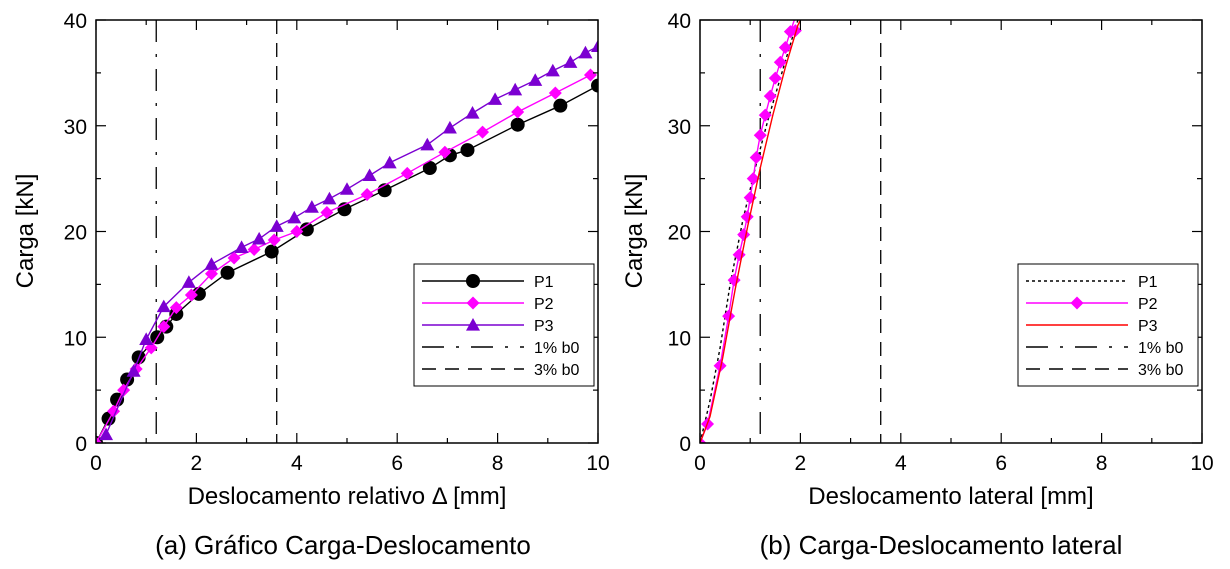 The image size is (1230, 569). I want to click on legend-label: P2, so click(544, 304).